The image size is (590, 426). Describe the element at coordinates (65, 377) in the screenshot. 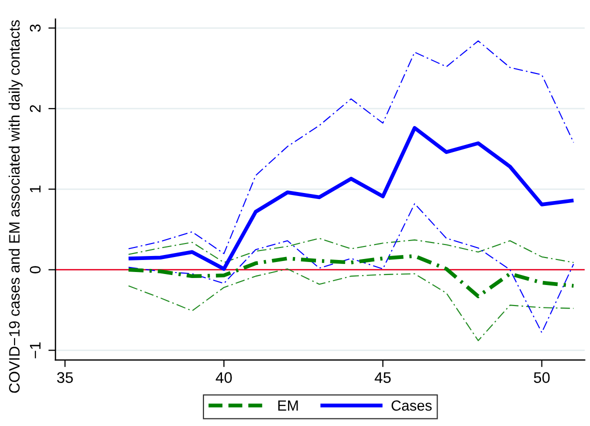

I see `x-tick-label: 35` at that location.